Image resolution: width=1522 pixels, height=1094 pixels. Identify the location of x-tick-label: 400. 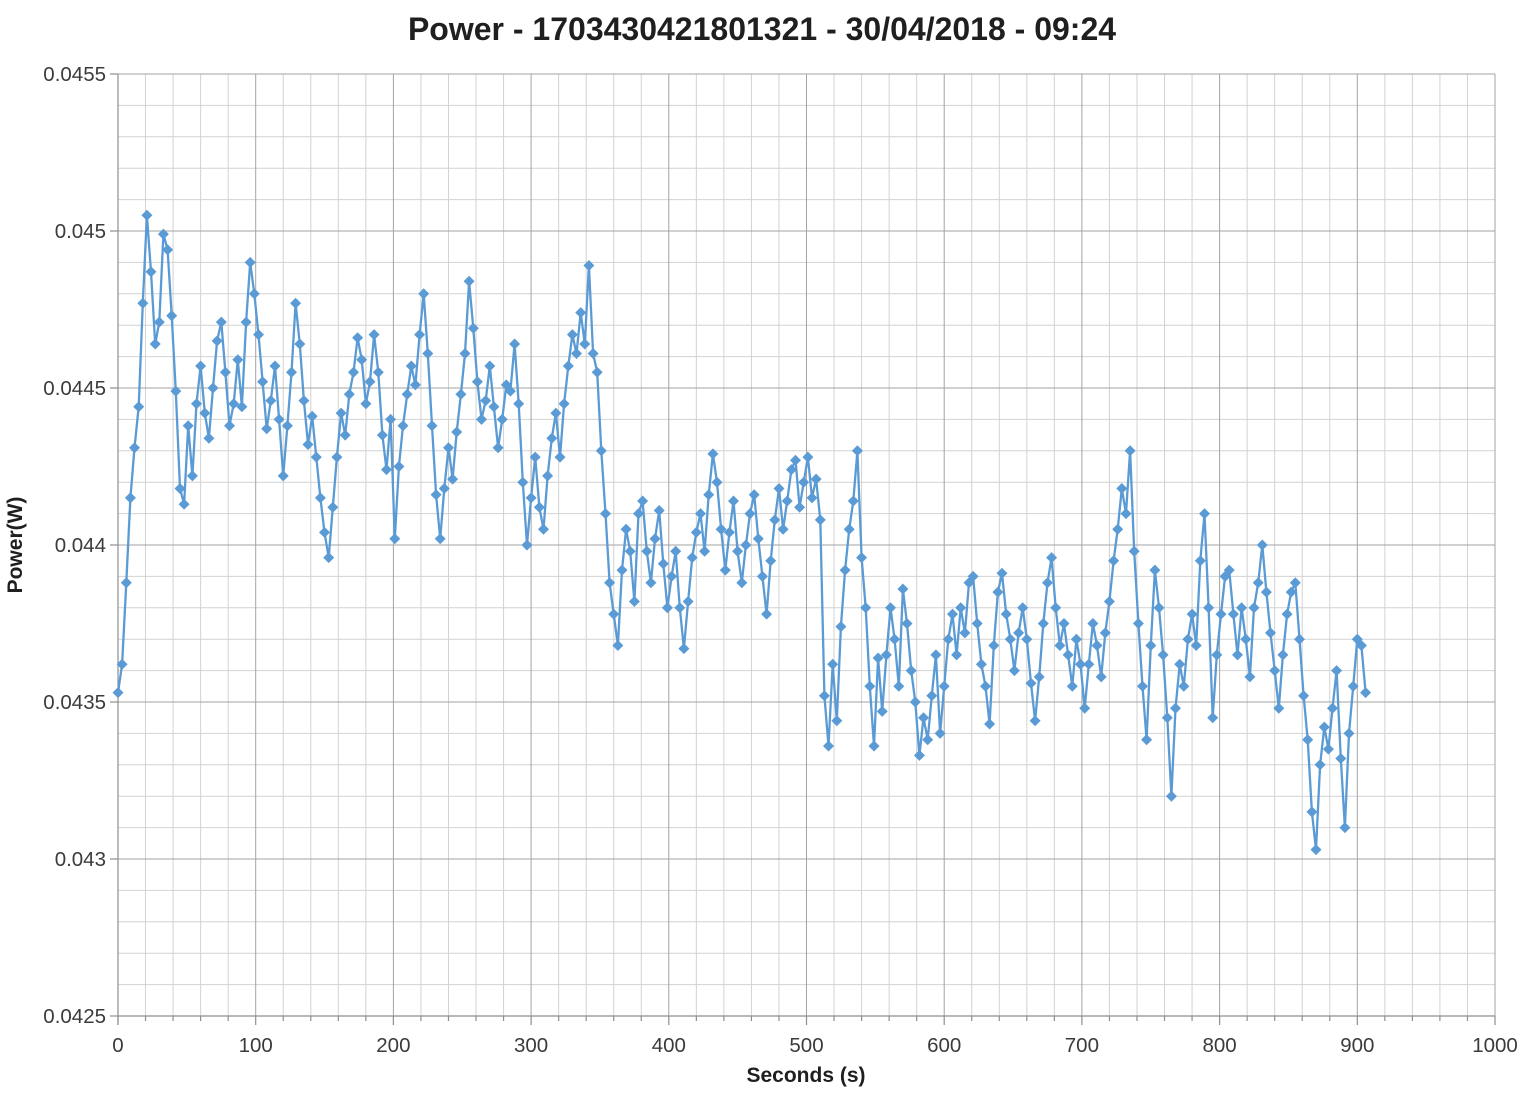
(669, 1045).